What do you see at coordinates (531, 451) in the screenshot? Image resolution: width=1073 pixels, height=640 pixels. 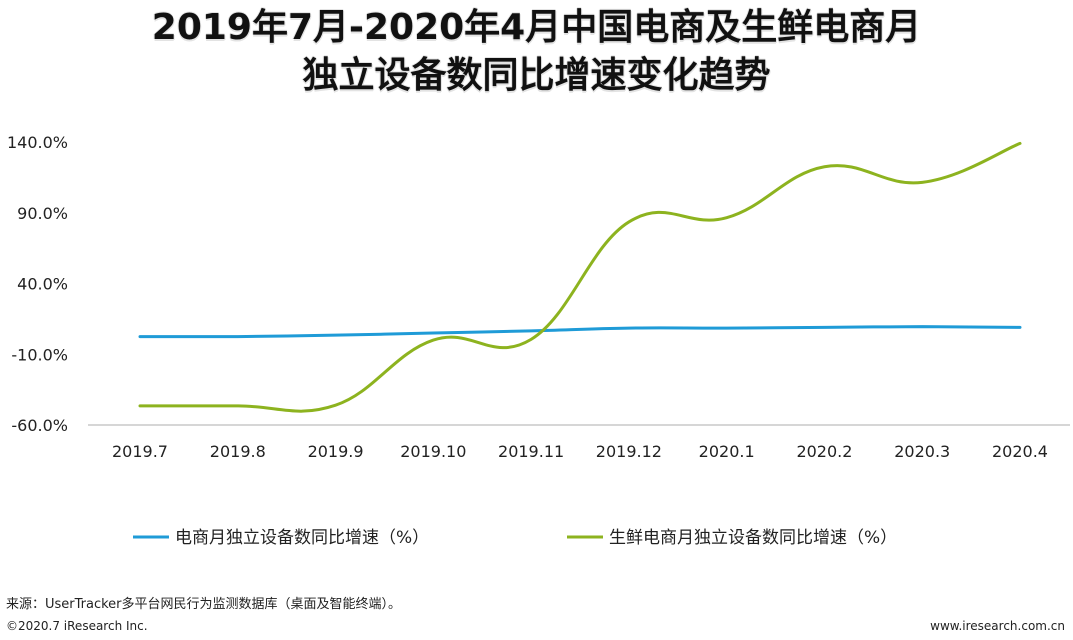 I see `x-tick-label: 2019.11` at bounding box center [531, 451].